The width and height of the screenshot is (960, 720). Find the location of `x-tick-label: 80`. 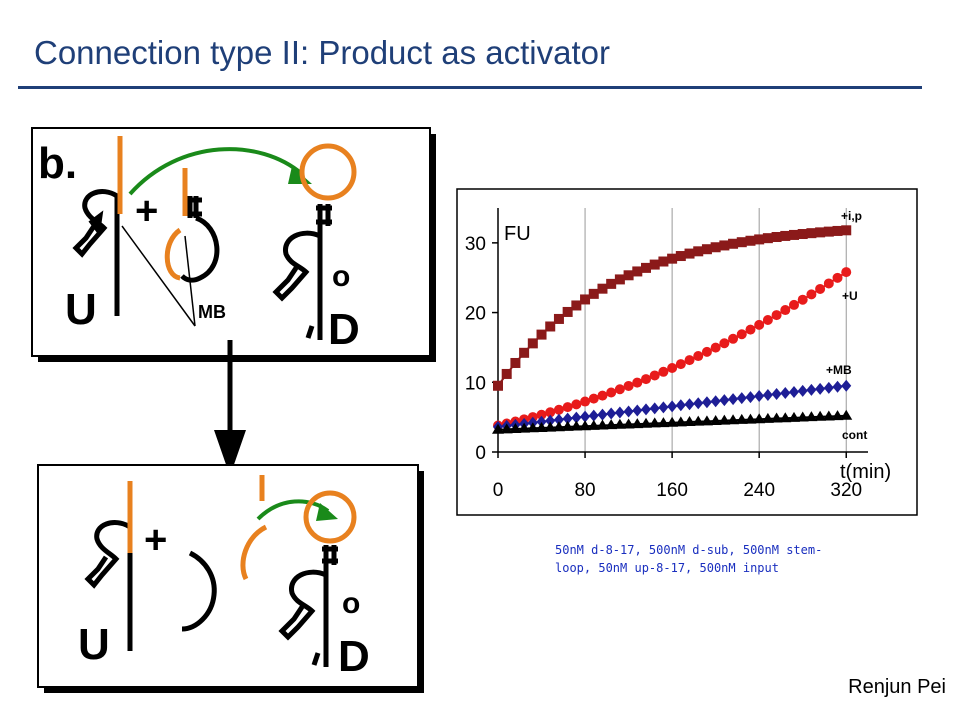

x-tick-label: 80 is located at coordinates (584, 490).